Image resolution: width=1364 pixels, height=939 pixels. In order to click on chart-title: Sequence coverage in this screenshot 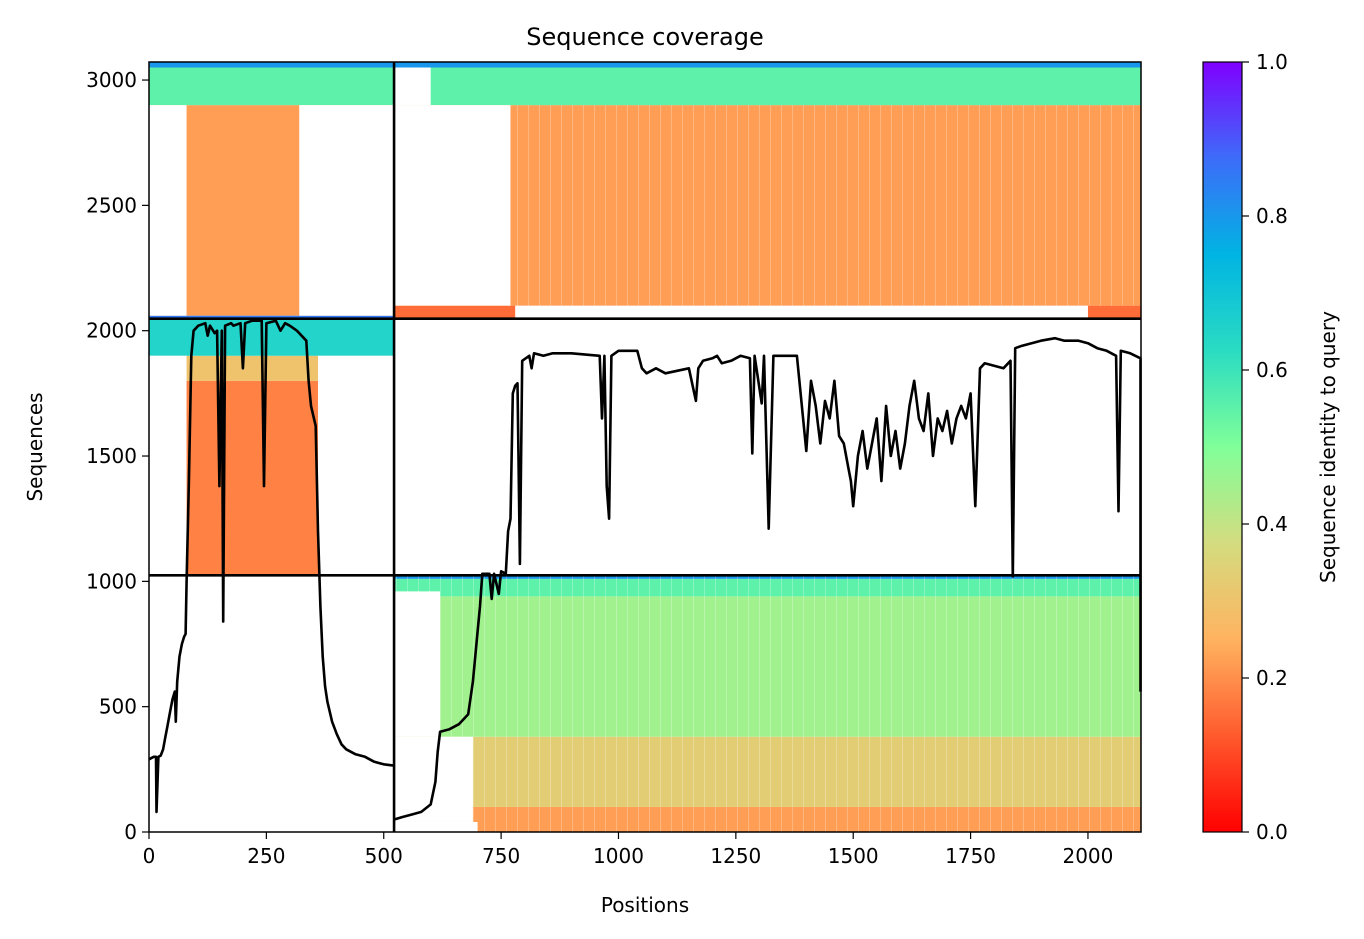, I will do `click(644, 37)`.